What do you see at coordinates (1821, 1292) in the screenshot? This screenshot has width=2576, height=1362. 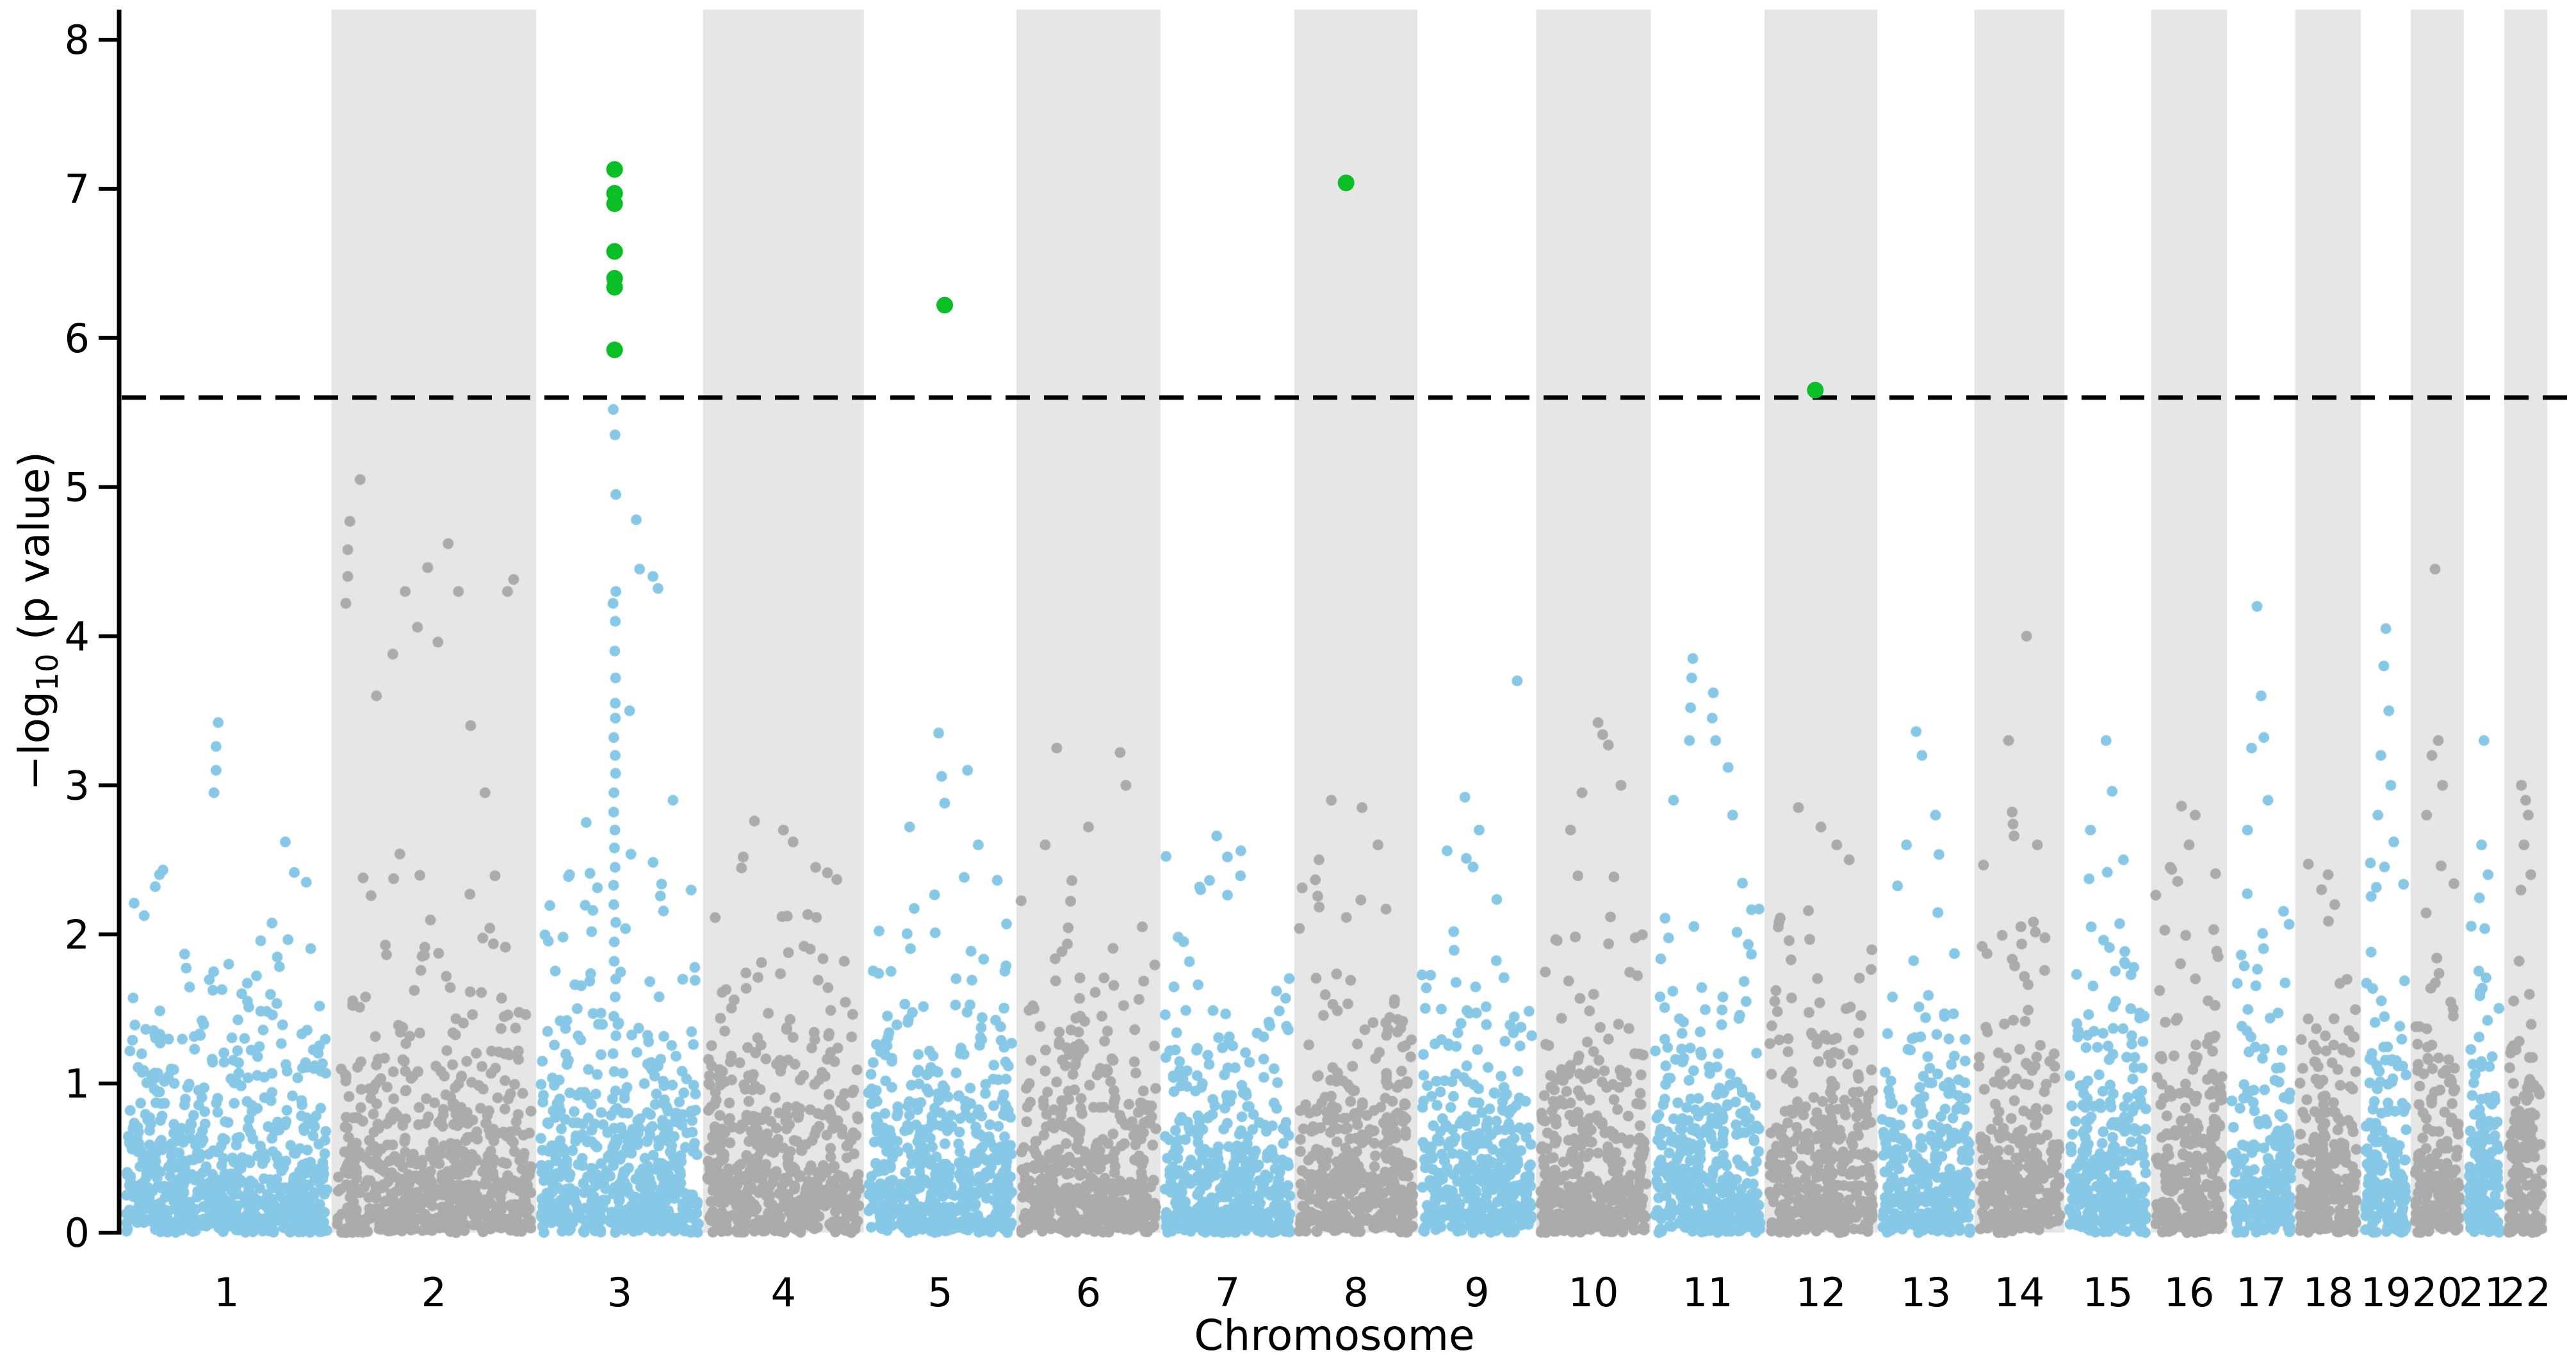 I see `x-tick-label: 12` at bounding box center [1821, 1292].